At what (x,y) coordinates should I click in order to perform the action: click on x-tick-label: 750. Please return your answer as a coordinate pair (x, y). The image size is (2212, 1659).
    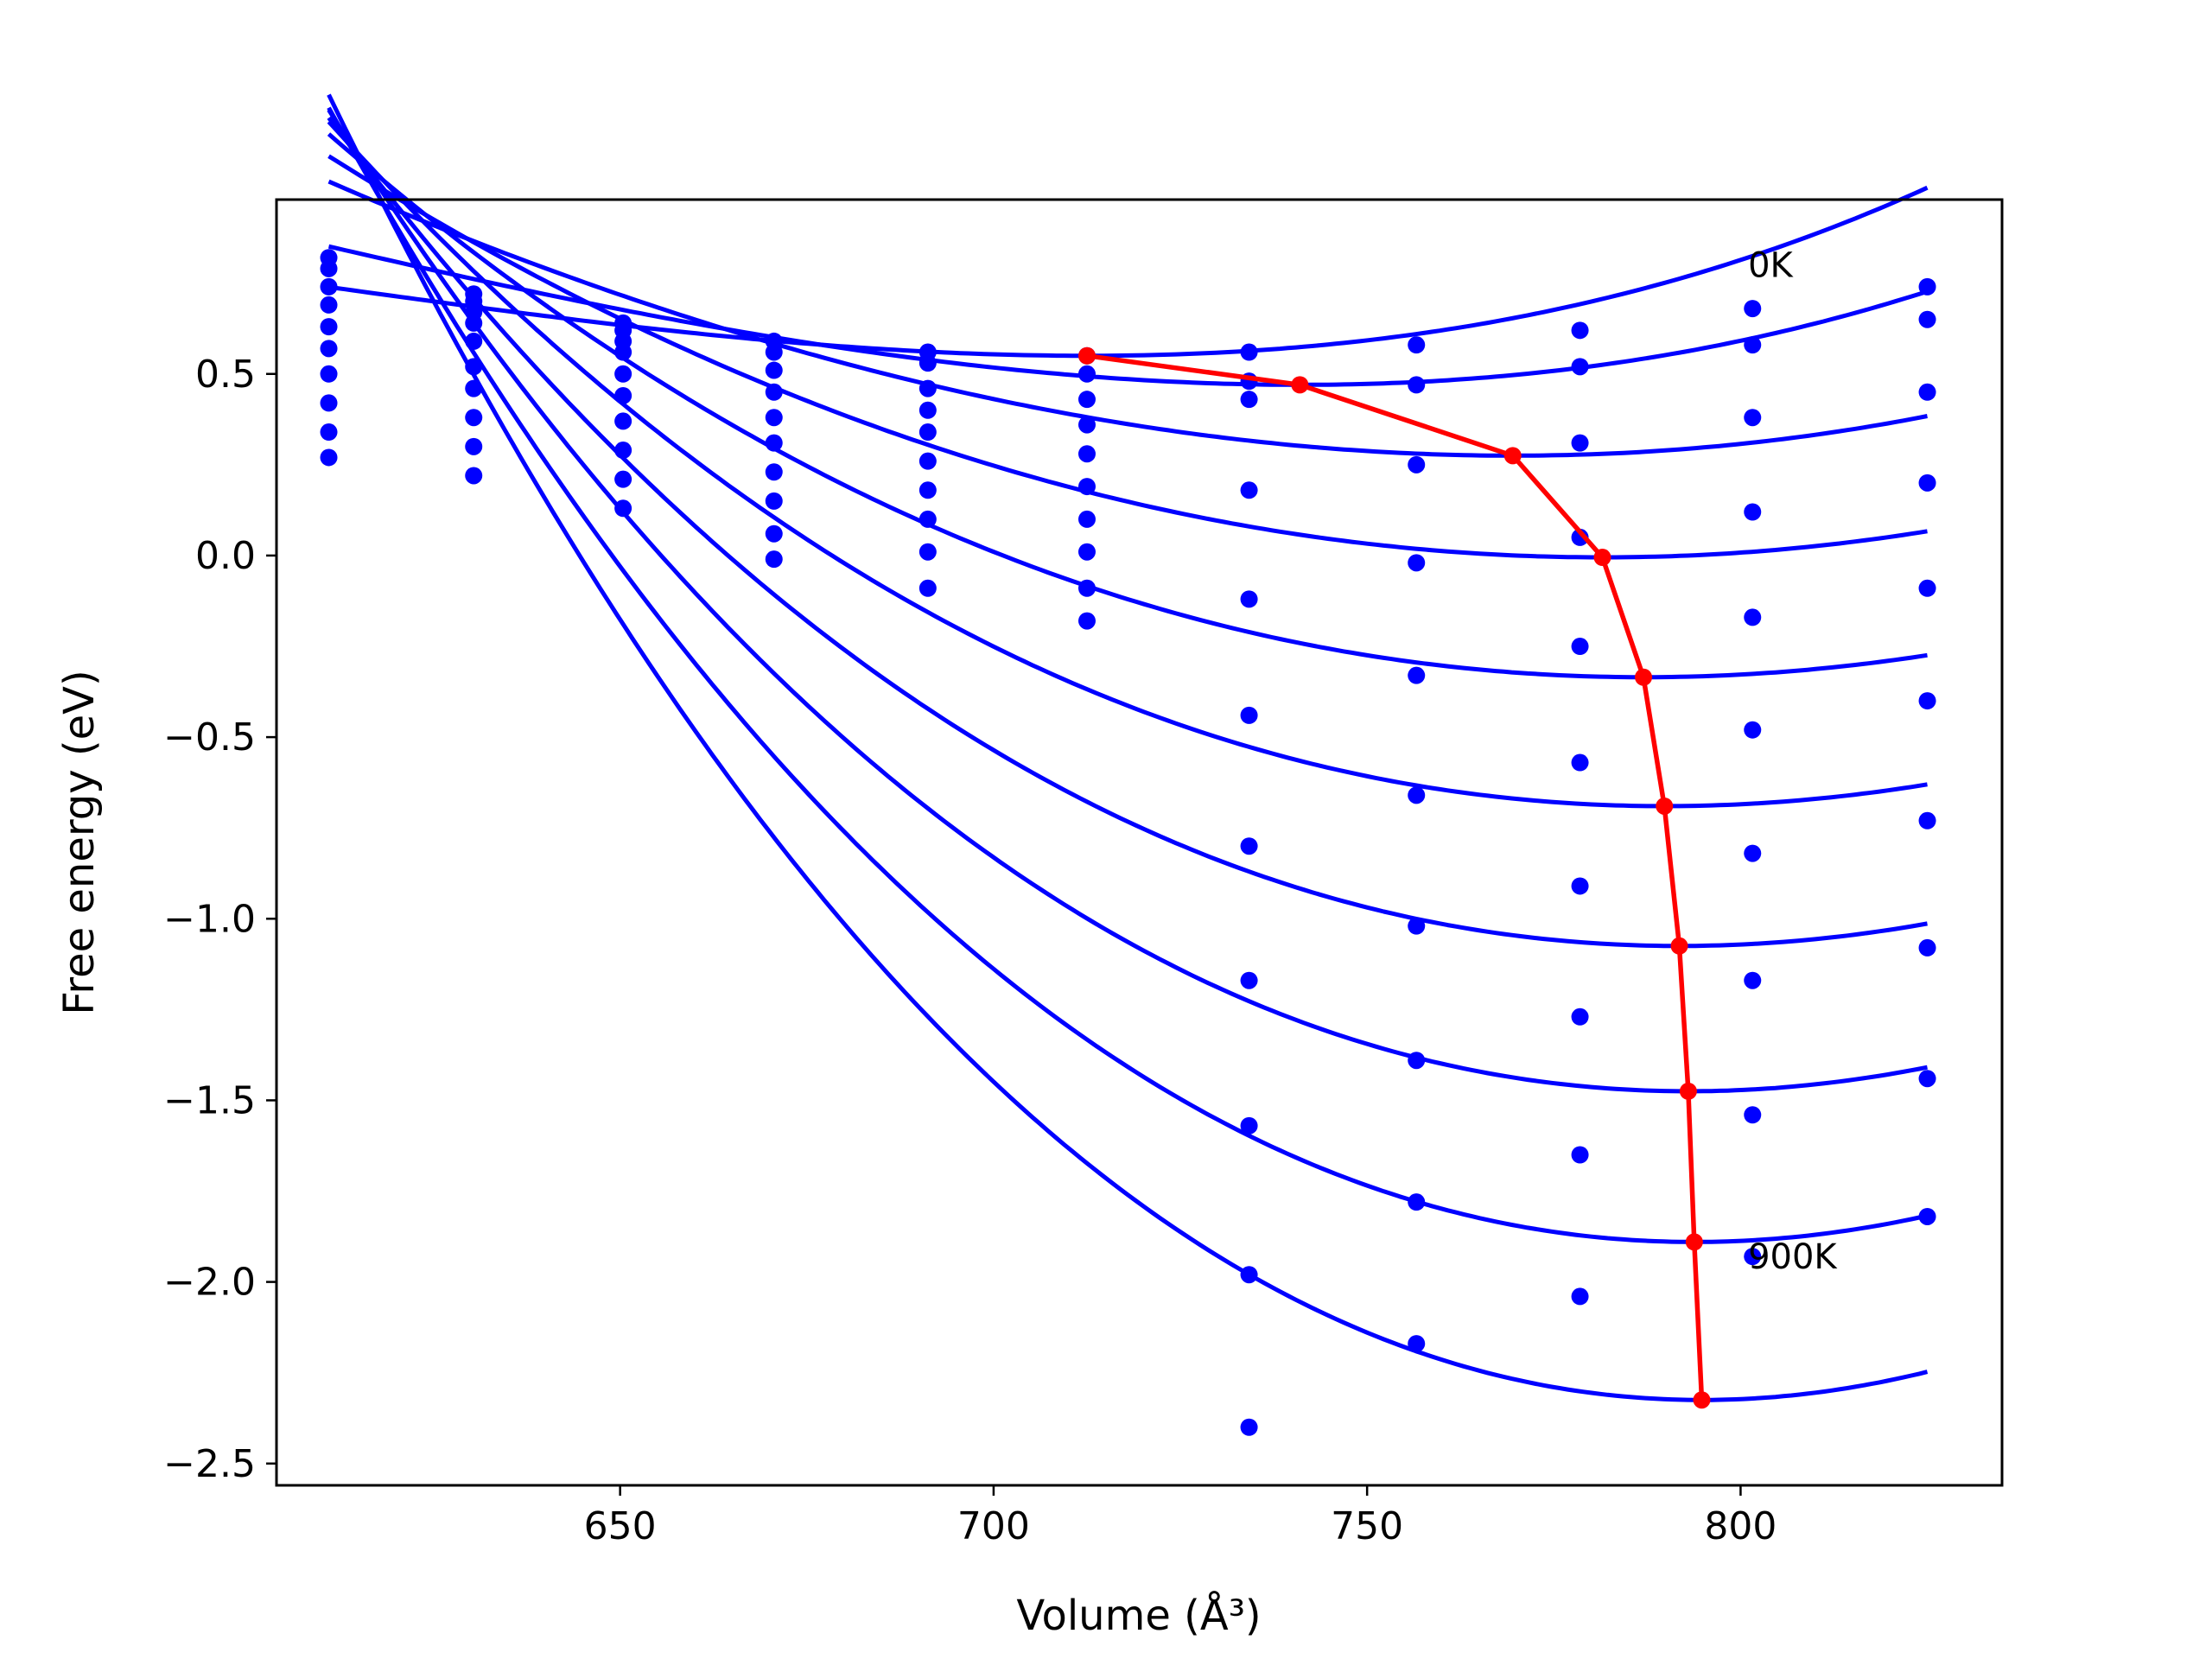
    Looking at the image, I should click on (1367, 1526).